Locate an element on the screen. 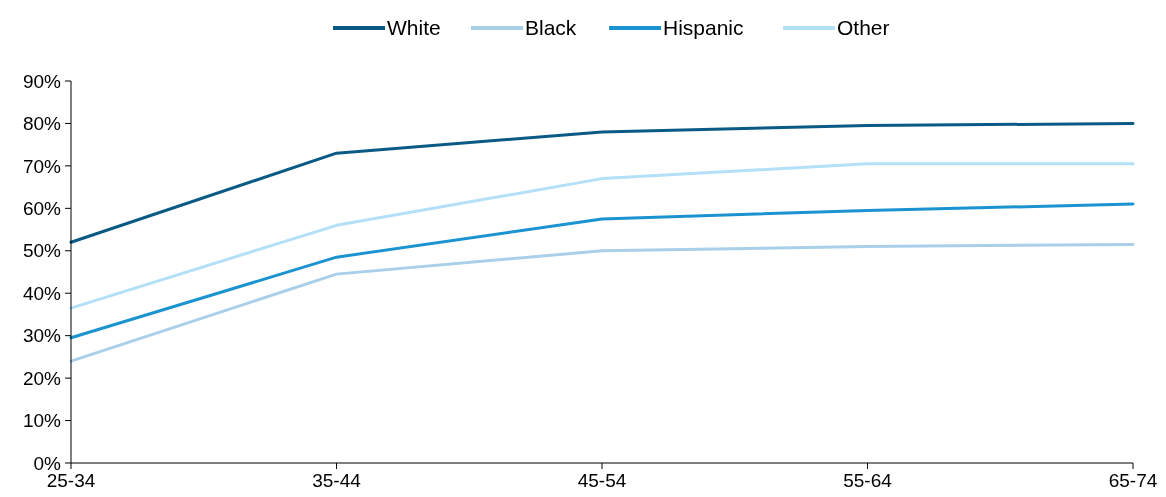 This screenshot has width=1166, height=497. y-tick-label: 50% is located at coordinates (42, 251).